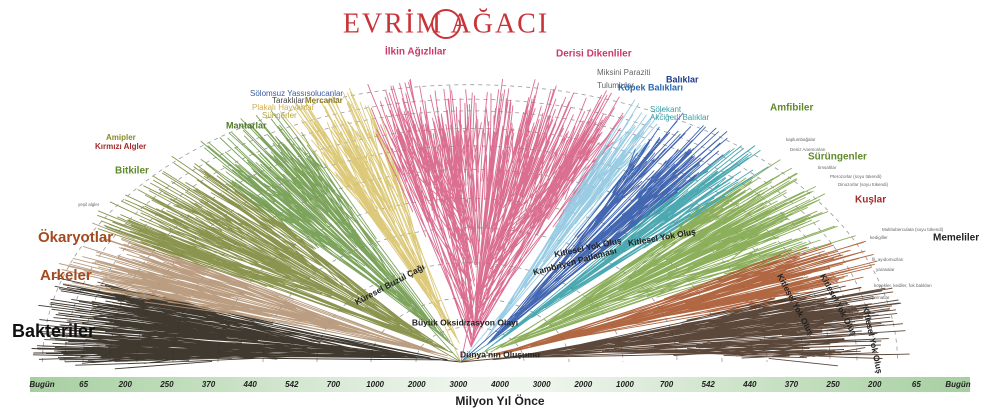  Describe the element at coordinates (885, 269) in the screenshot. I see `small-label: yarasalar` at that location.